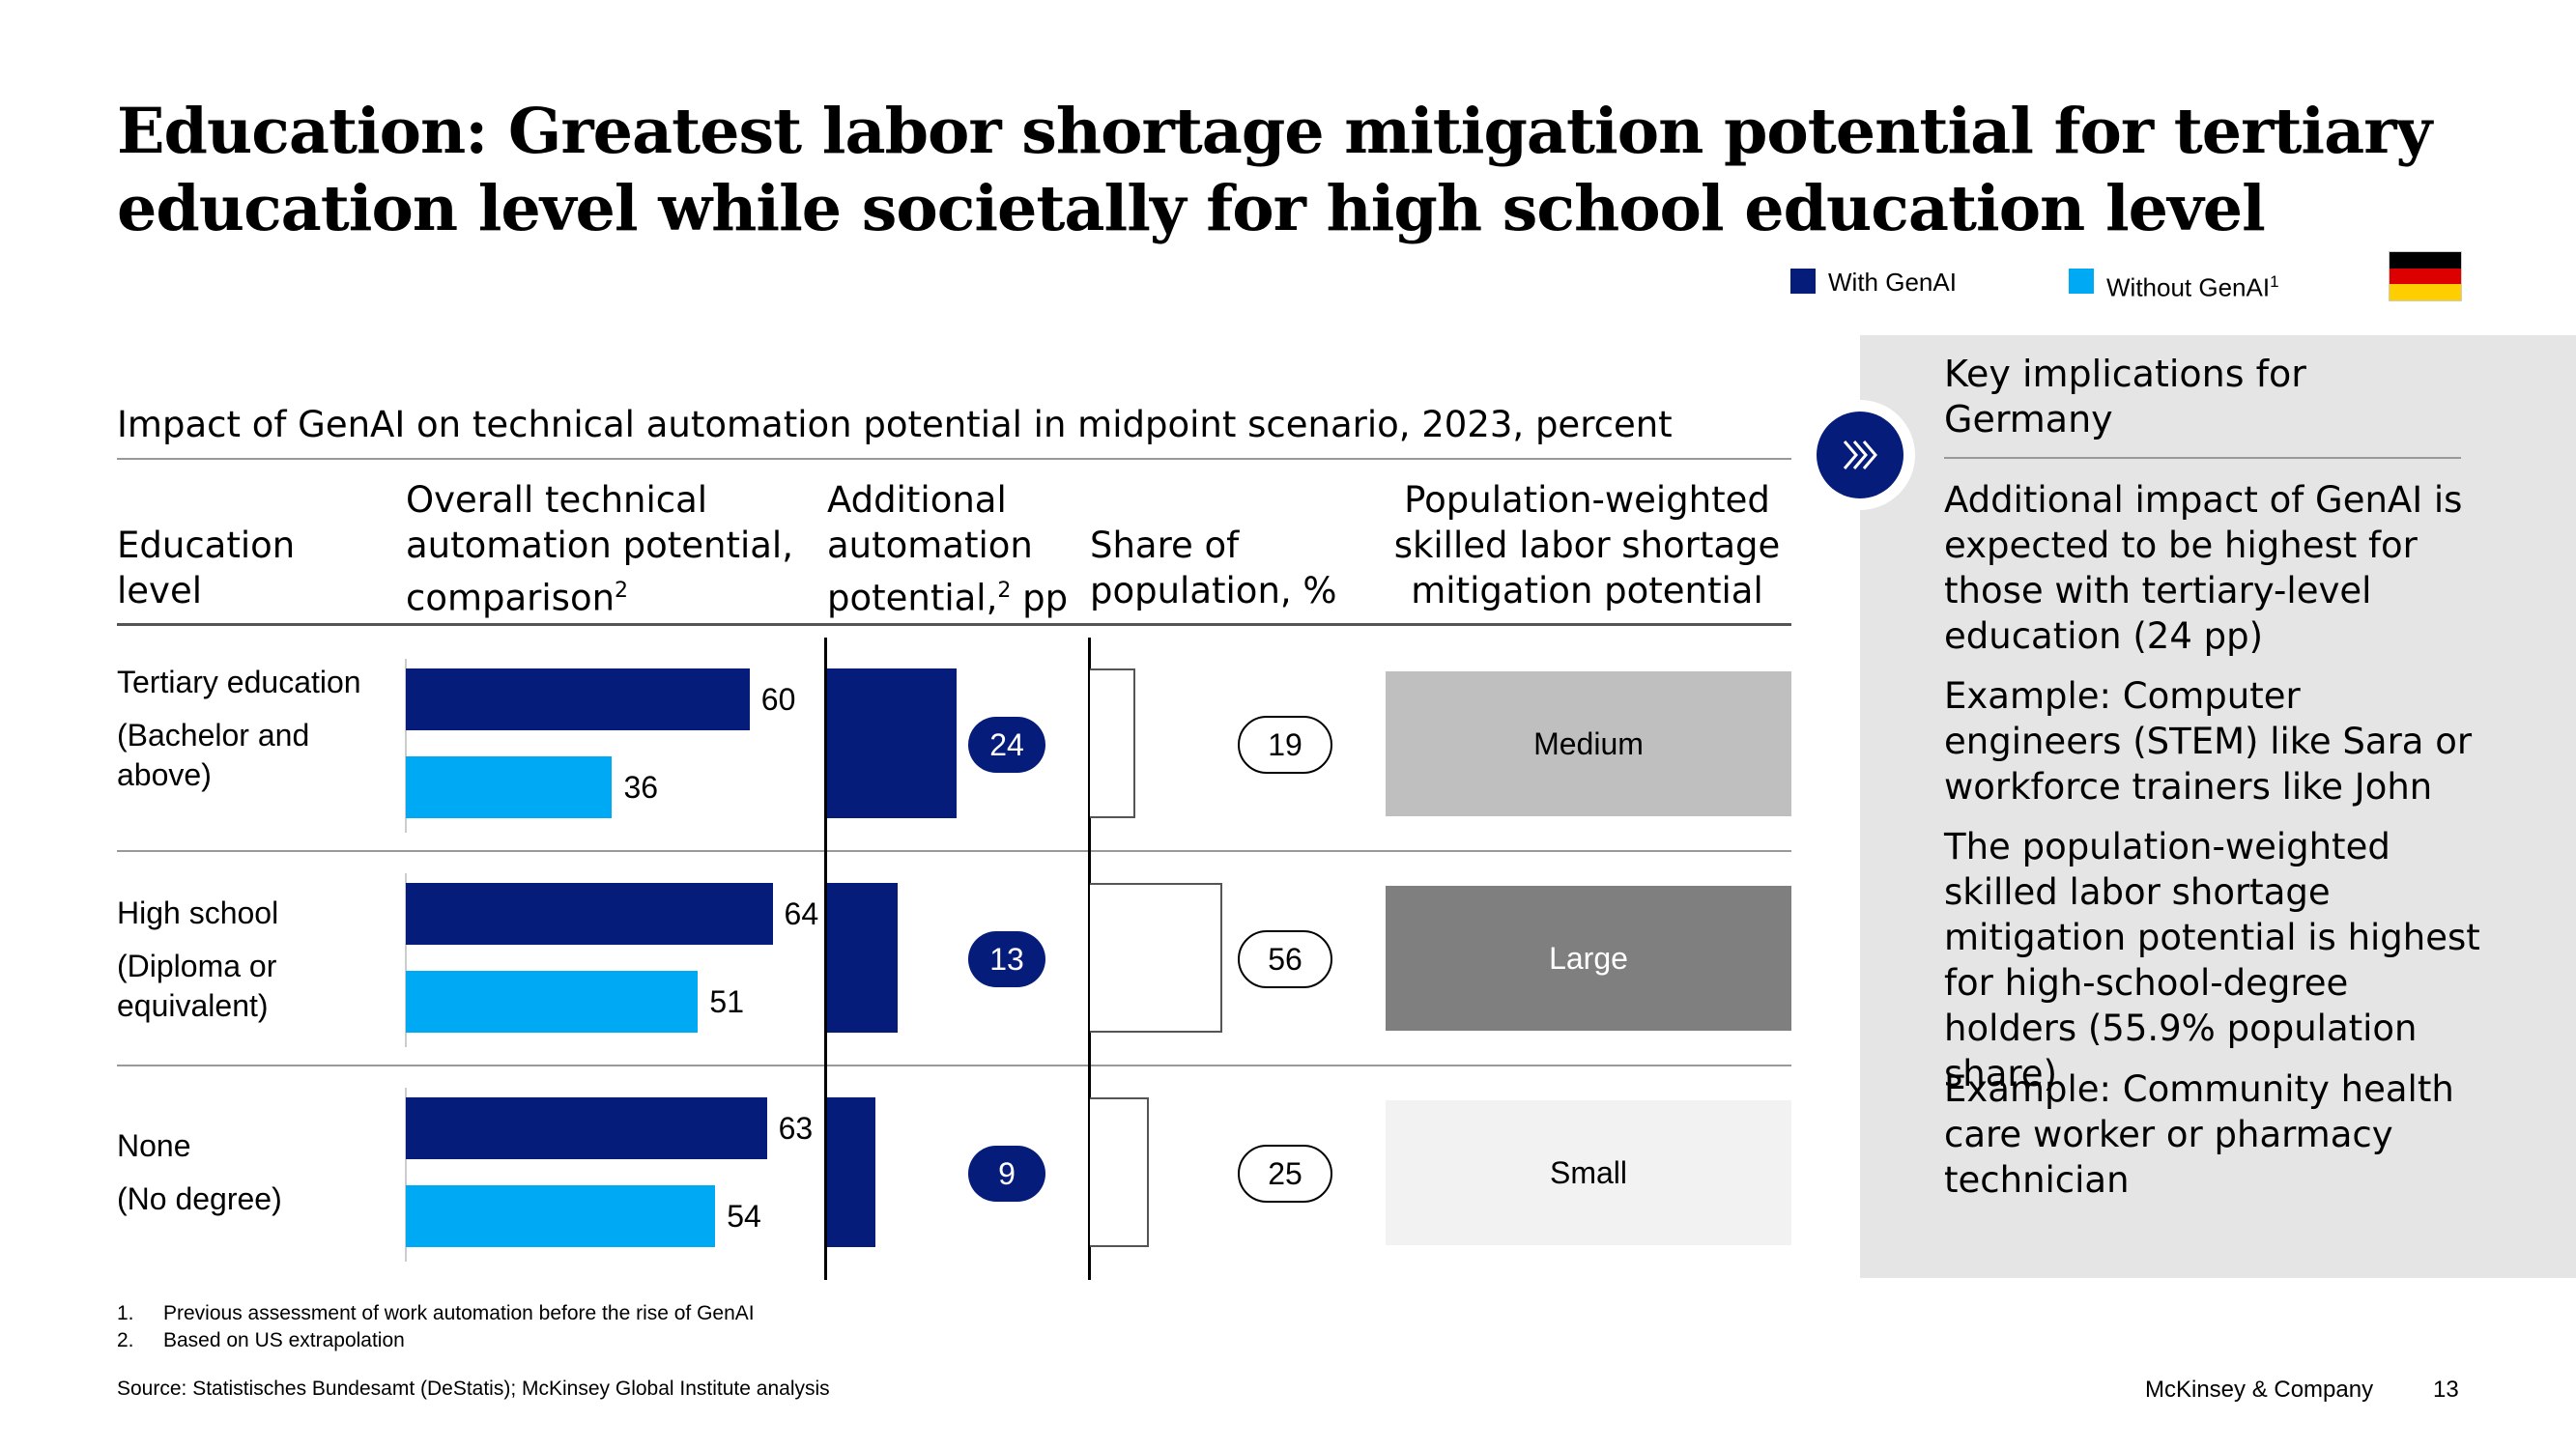 The image size is (2576, 1449). What do you see at coordinates (802, 913) in the screenshot?
I see `bar-value-label: 64` at bounding box center [802, 913].